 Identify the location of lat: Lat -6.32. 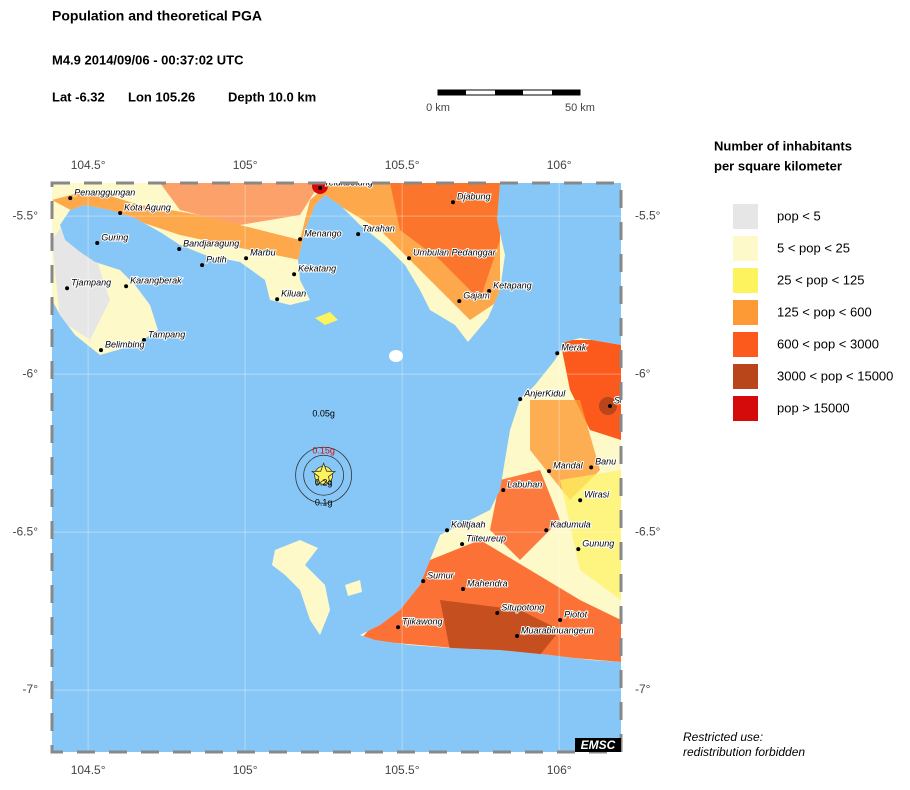
(78, 96).